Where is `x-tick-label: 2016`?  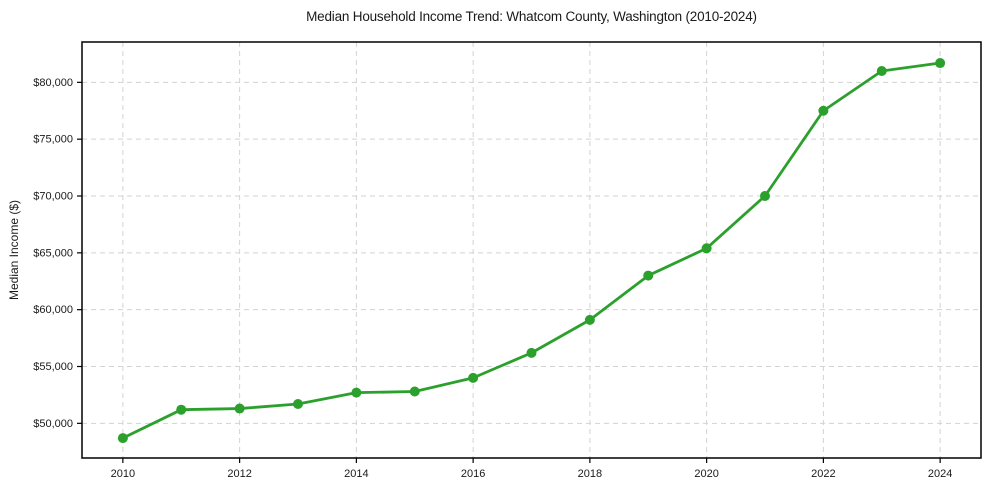
x-tick-label: 2016 is located at coordinates (473, 474).